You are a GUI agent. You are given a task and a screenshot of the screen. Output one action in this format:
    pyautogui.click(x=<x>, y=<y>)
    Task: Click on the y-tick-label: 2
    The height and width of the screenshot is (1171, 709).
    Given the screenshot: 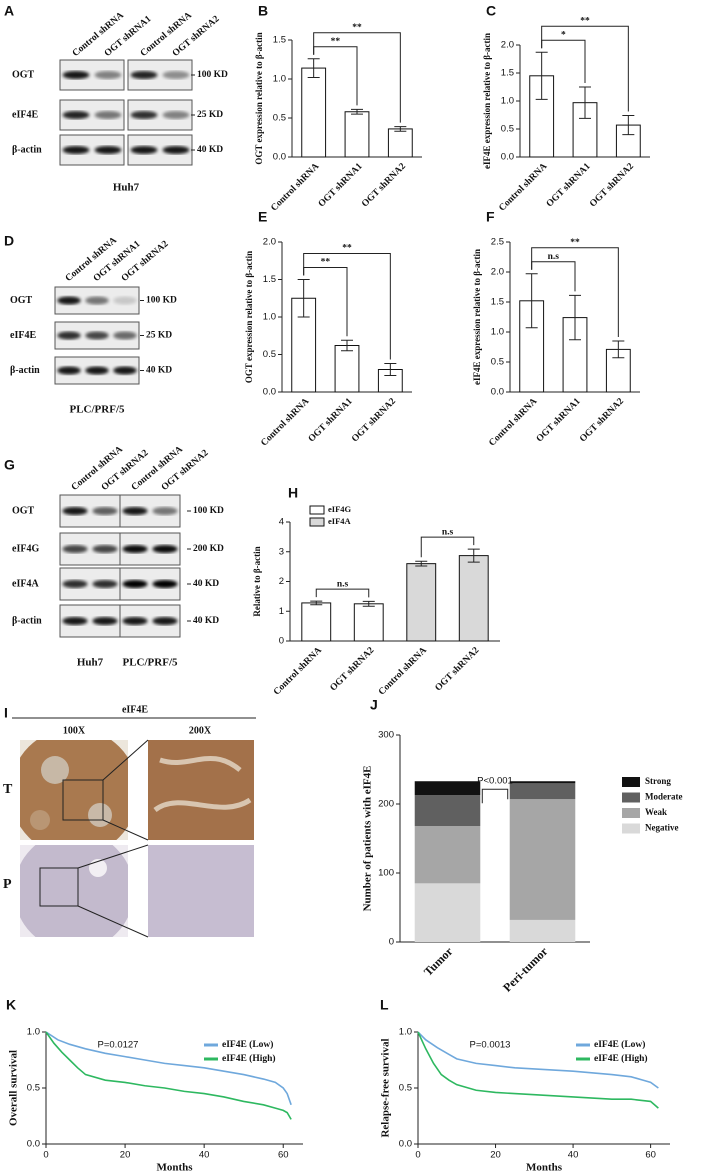 What is the action you would take?
    pyautogui.click(x=281, y=581)
    